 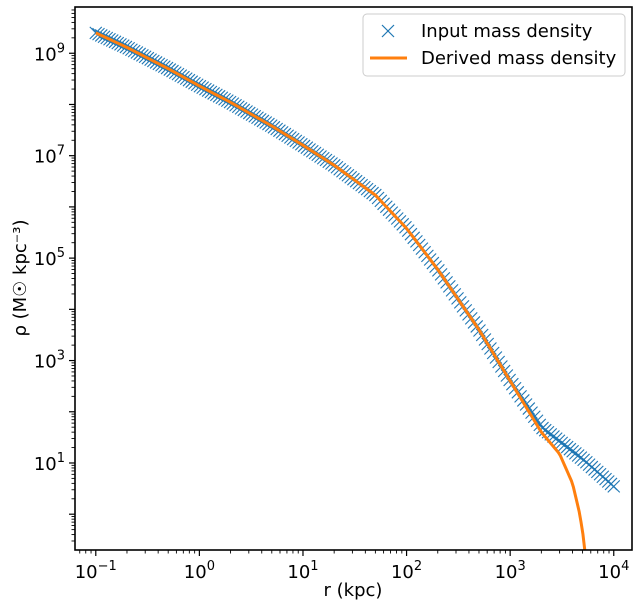 I want to click on x-tick-label: 10², so click(x=406, y=571).